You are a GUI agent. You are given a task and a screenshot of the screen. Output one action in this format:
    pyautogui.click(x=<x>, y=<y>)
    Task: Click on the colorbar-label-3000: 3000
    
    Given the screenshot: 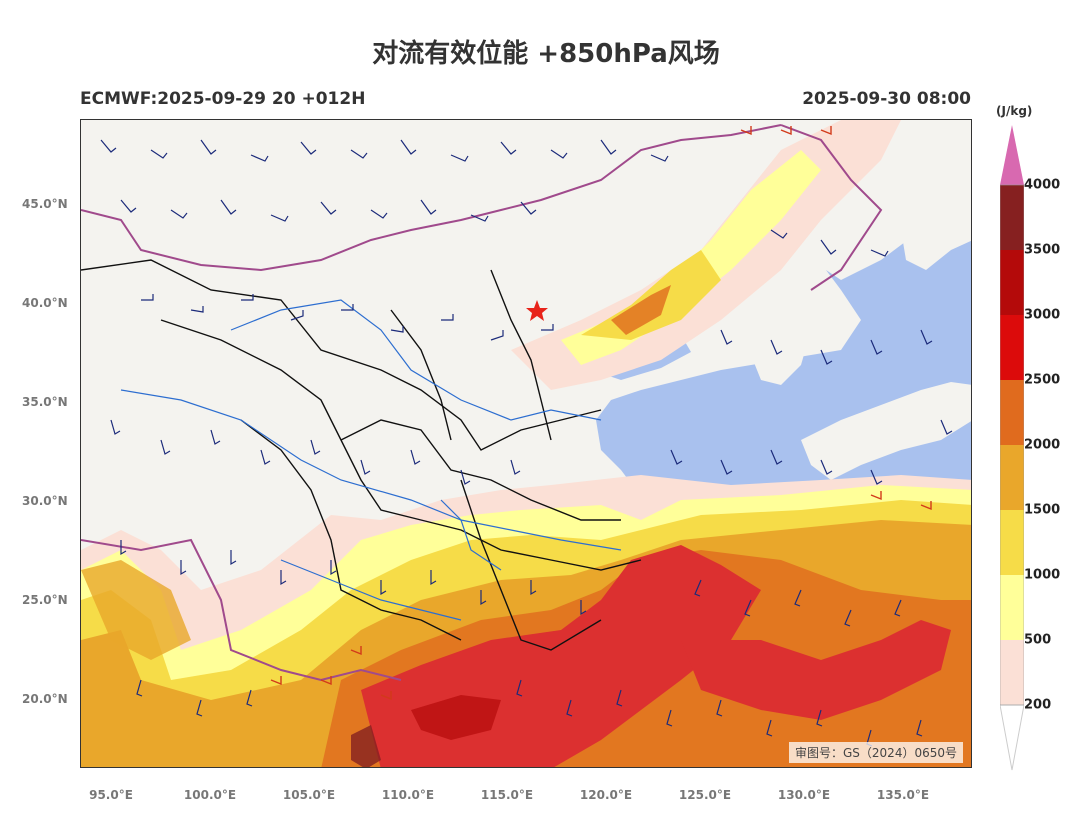 What is the action you would take?
    pyautogui.click(x=1042, y=315)
    